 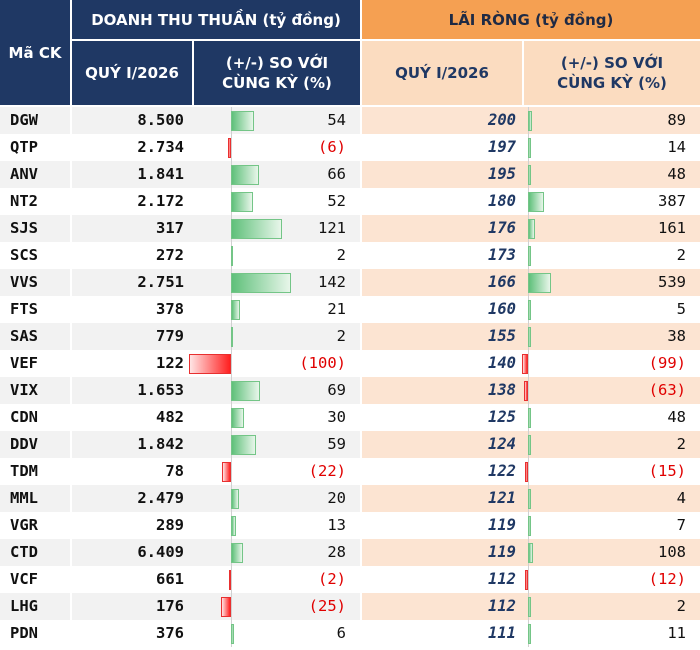 What do you see at coordinates (170, 579) in the screenshot?
I see `revenue-value: 661` at bounding box center [170, 579].